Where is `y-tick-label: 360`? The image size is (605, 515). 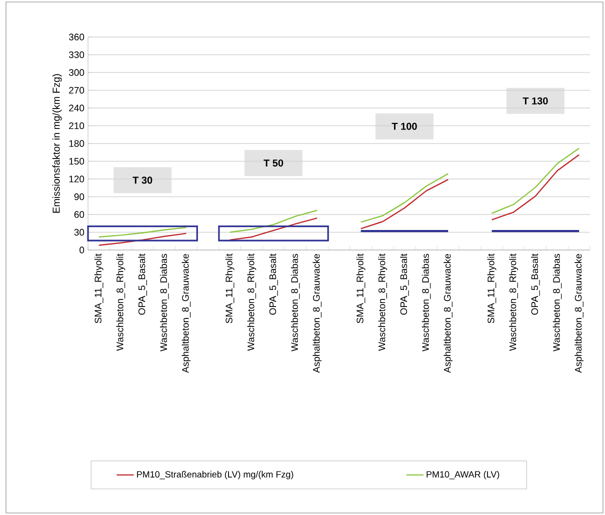
y-tick-label: 360 is located at coordinates (76, 37).